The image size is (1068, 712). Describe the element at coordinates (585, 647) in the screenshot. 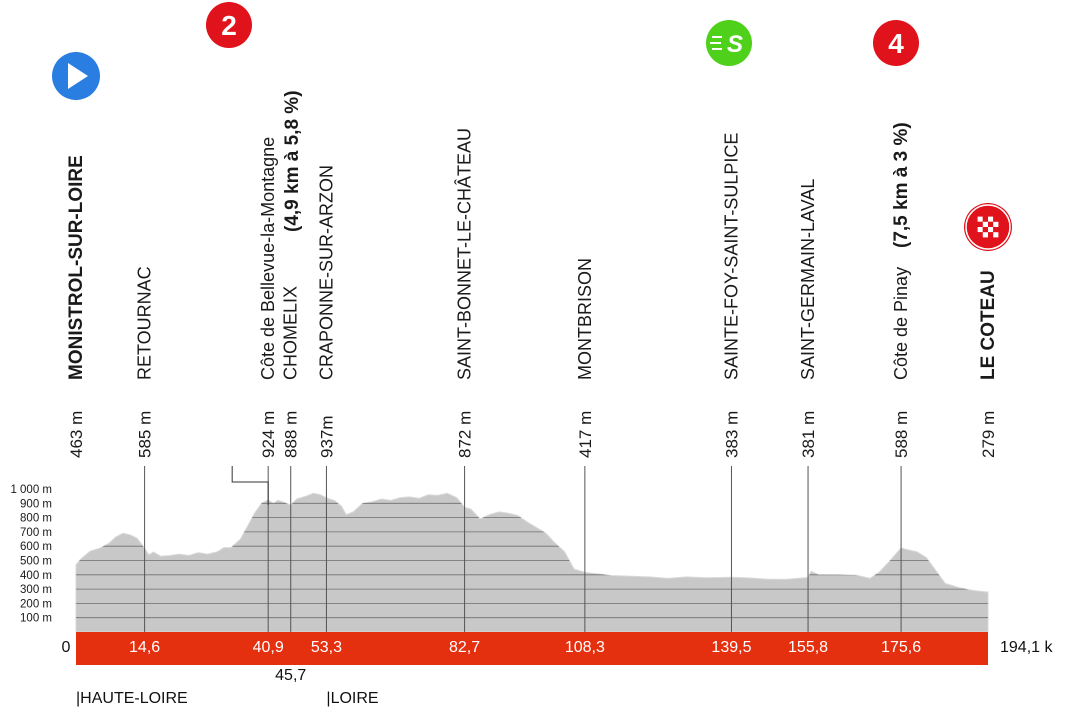

I see `marker-km-label: 108,3` at that location.